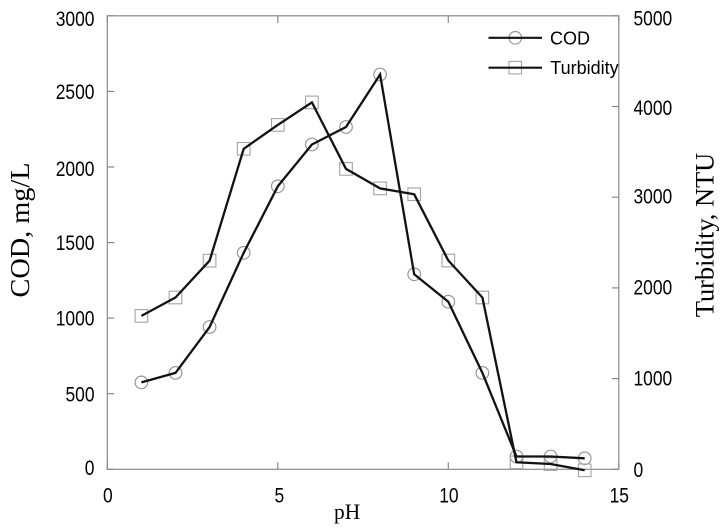 The image size is (724, 529). Describe the element at coordinates (705, 235) in the screenshot. I see `svg-text: Turbidity, NTU` at that location.